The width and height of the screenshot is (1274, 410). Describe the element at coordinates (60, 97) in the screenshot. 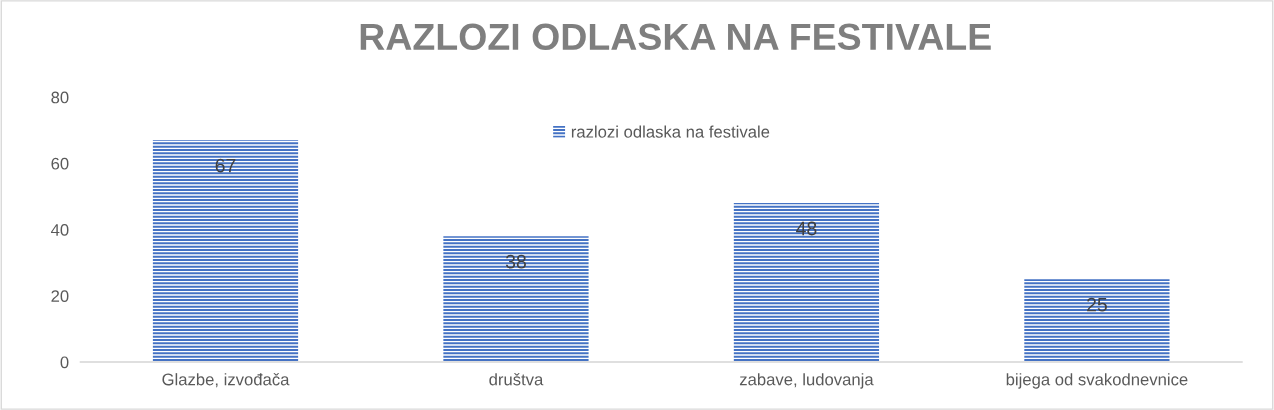

I see `y-tick-label: 80` at that location.